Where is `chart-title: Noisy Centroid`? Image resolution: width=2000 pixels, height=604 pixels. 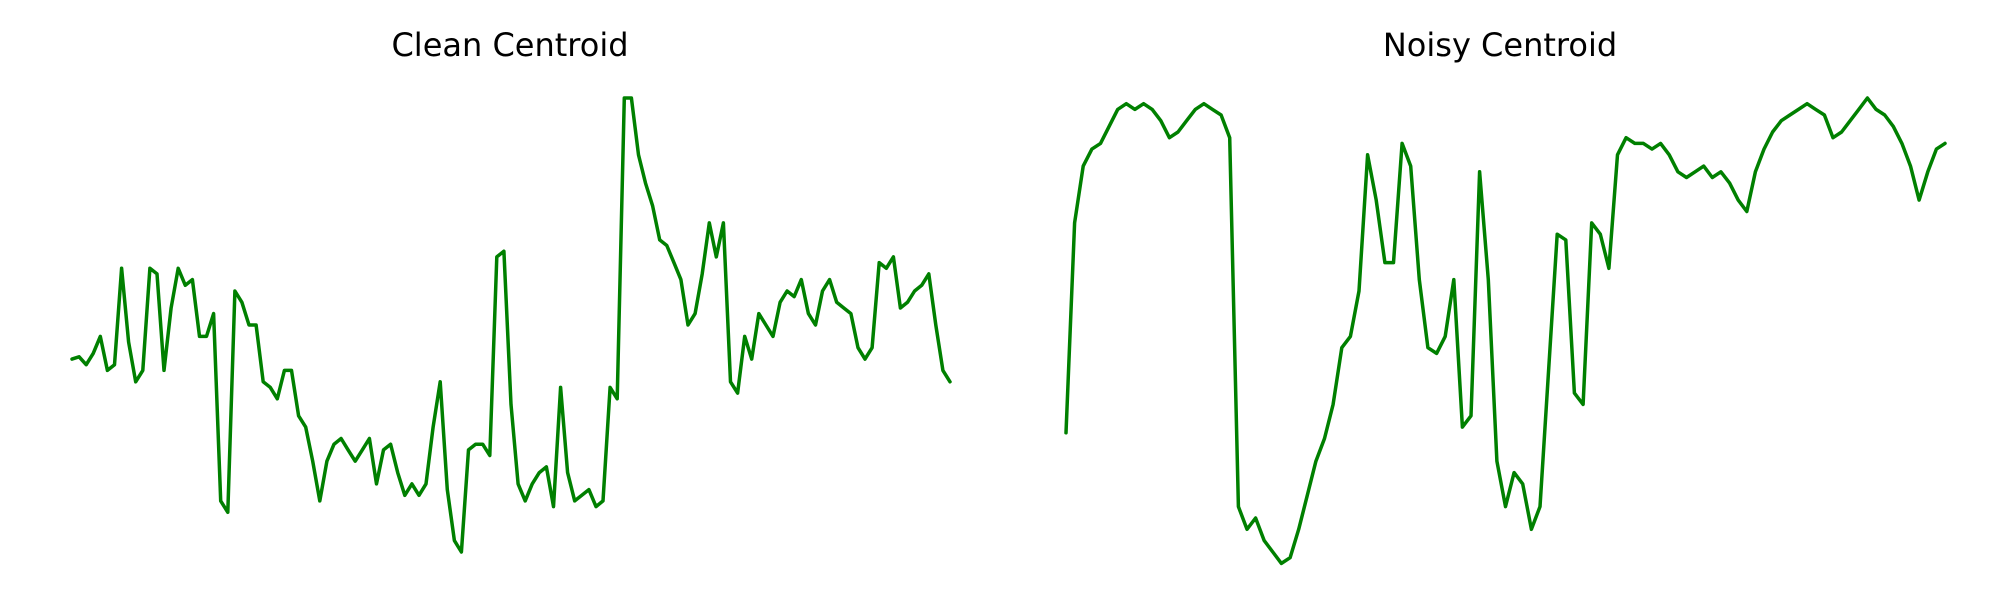
chart-title: Noisy Centroid is located at coordinates (1500, 45).